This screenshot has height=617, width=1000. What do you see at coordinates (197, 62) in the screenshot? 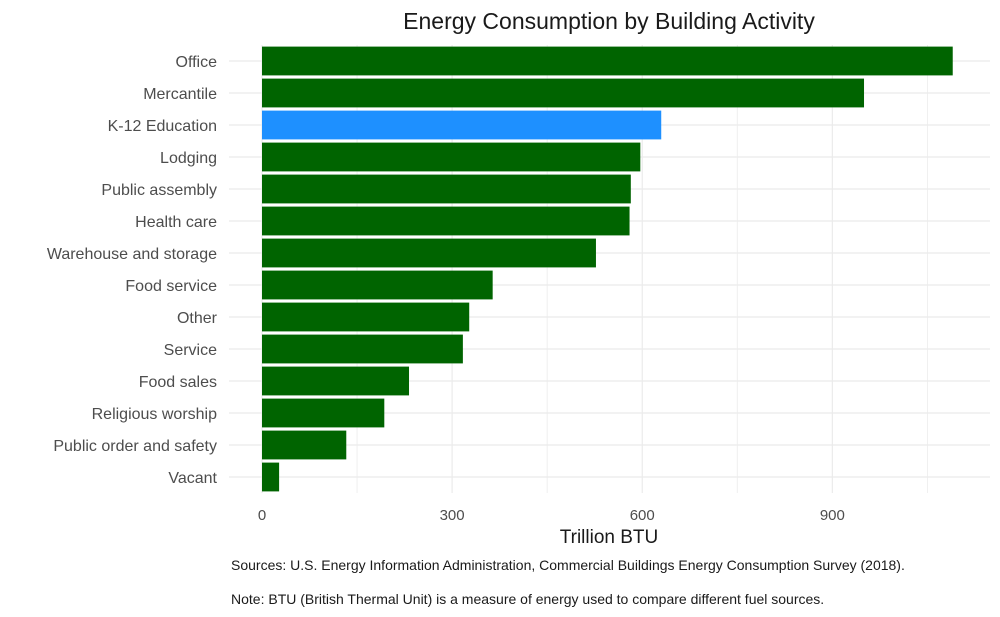
I see `category-label: Office` at bounding box center [197, 62].